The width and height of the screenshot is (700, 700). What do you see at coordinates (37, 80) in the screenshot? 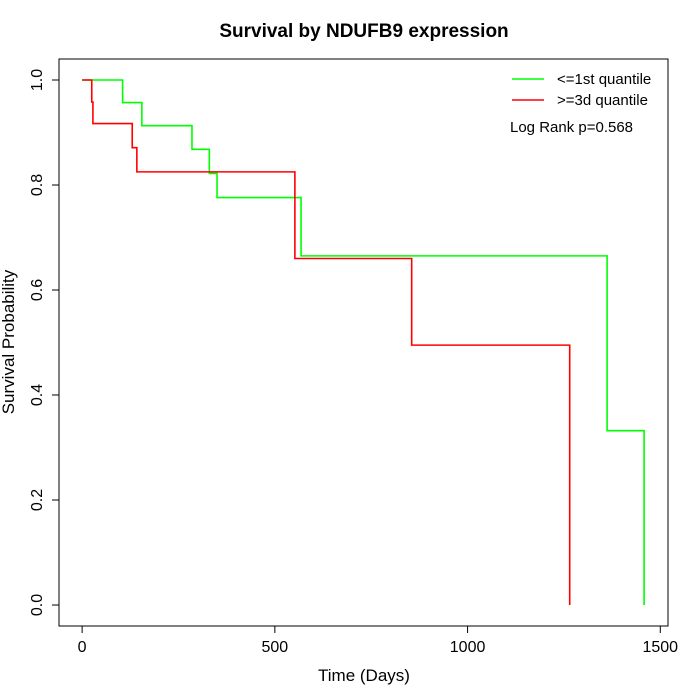
I see `y-tick-label-5: 1.0` at bounding box center [37, 80].